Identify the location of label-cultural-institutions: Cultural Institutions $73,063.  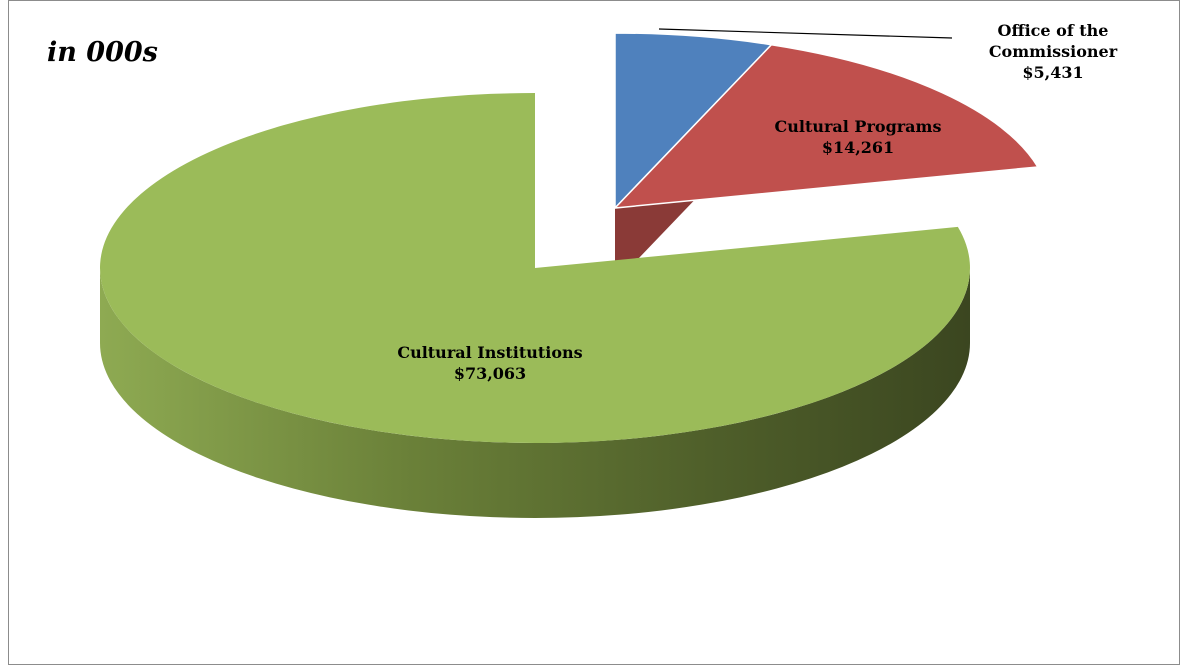
(489, 363).